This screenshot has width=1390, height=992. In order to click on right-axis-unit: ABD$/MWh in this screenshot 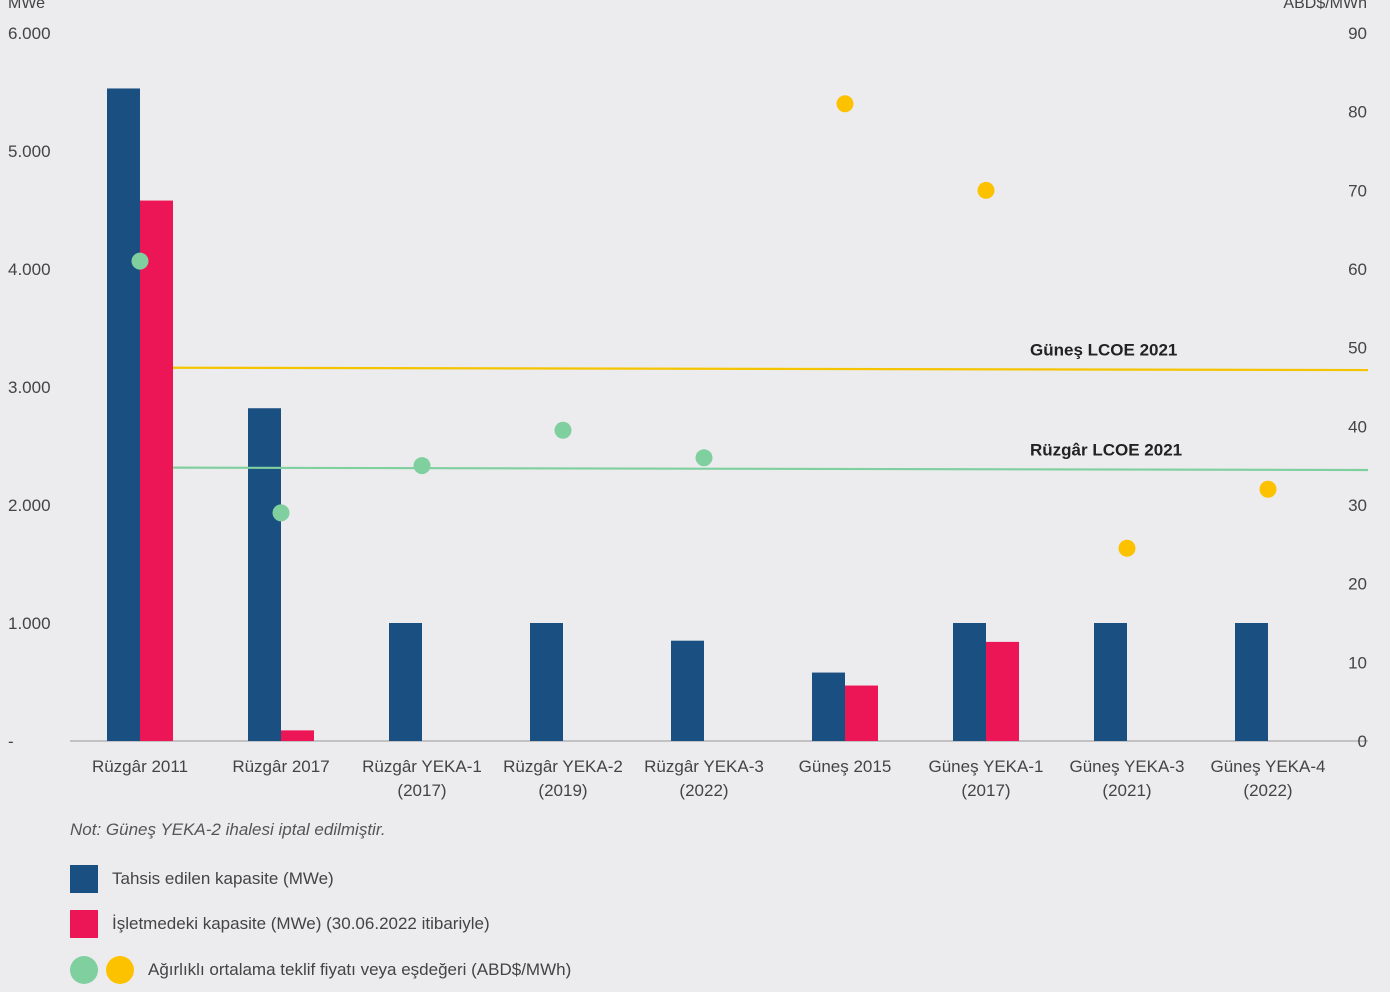, I will do `click(1325, 6)`.